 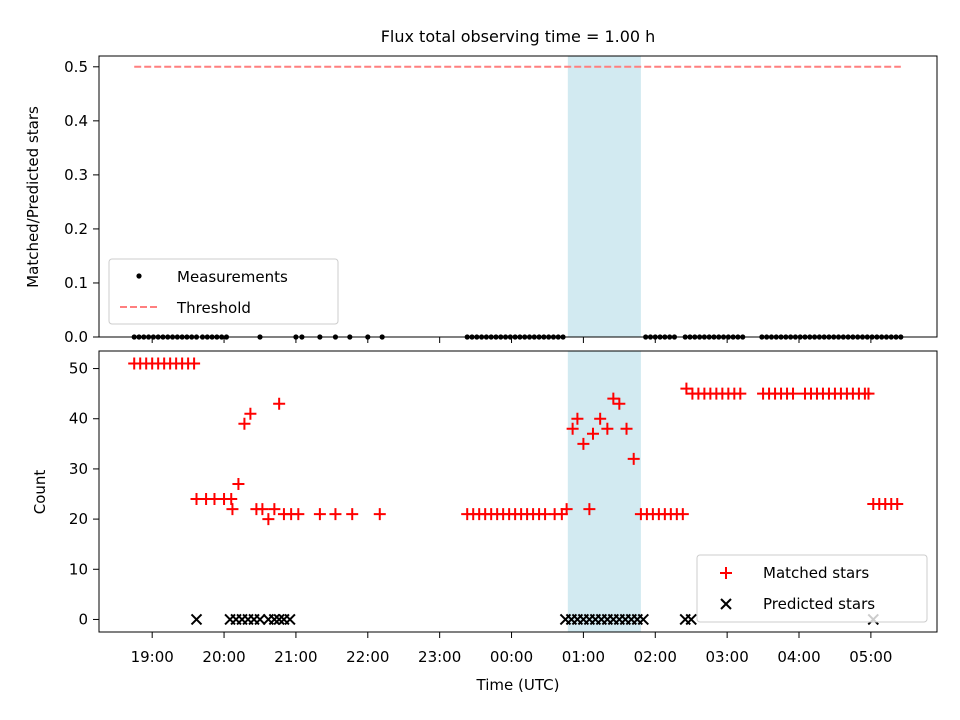 What do you see at coordinates (518, 36) in the screenshot?
I see `chart-title: Flux total observing time = 1.00 h` at bounding box center [518, 36].